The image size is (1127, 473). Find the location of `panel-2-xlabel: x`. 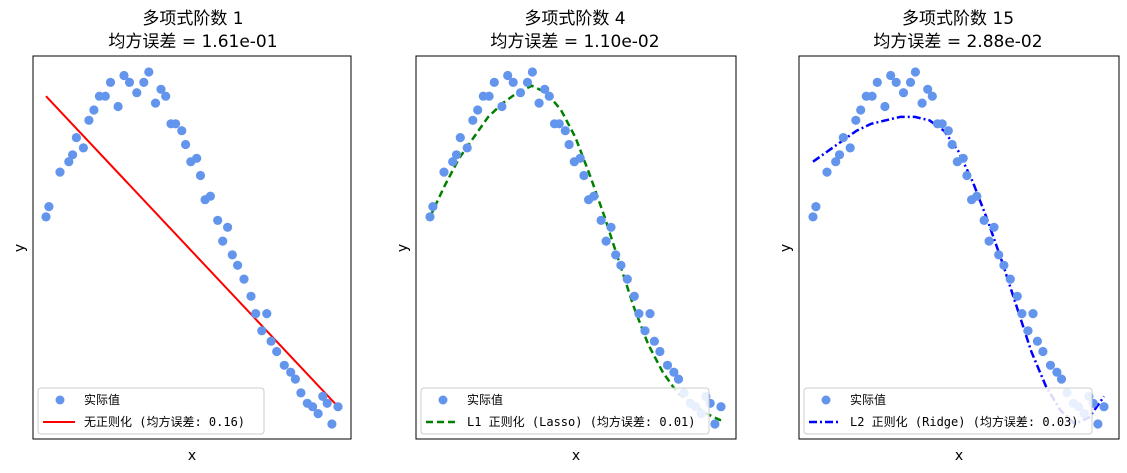

panel-2-xlabel: x is located at coordinates (576, 456).